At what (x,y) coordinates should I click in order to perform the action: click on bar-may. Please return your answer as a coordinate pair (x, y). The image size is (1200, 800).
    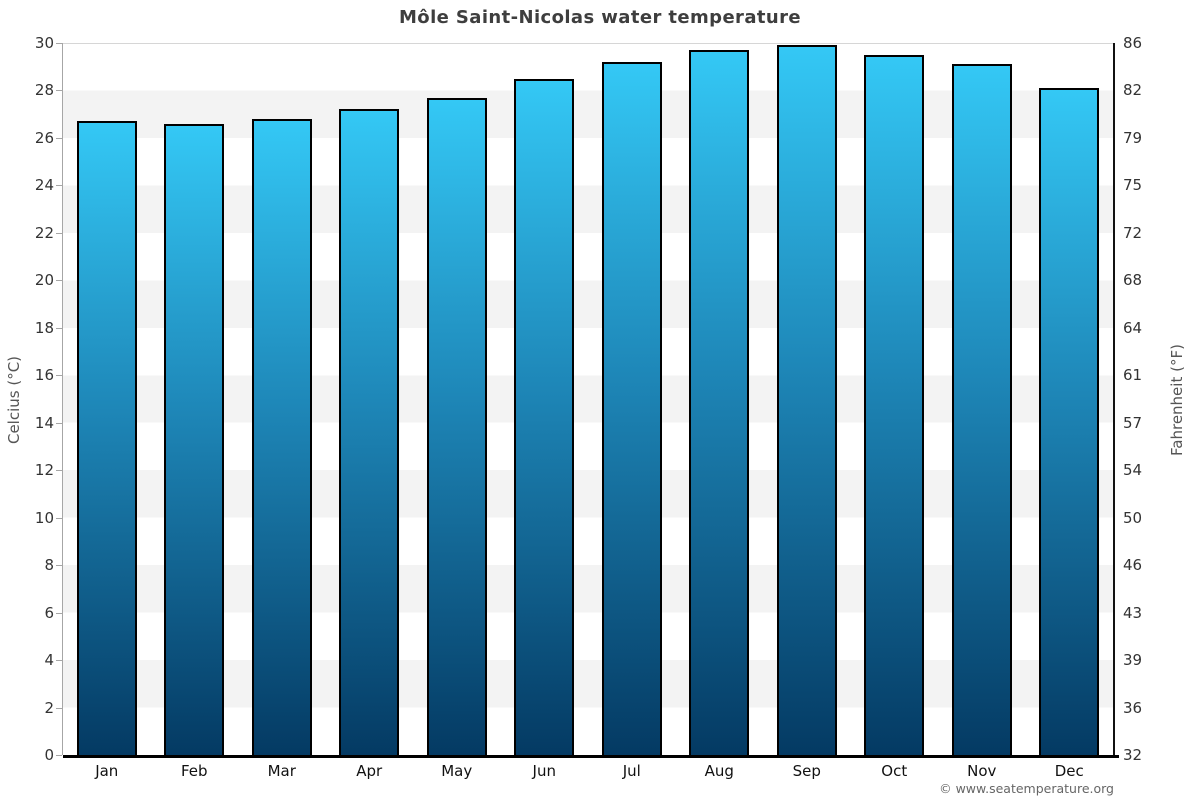
    Looking at the image, I should click on (456, 426).